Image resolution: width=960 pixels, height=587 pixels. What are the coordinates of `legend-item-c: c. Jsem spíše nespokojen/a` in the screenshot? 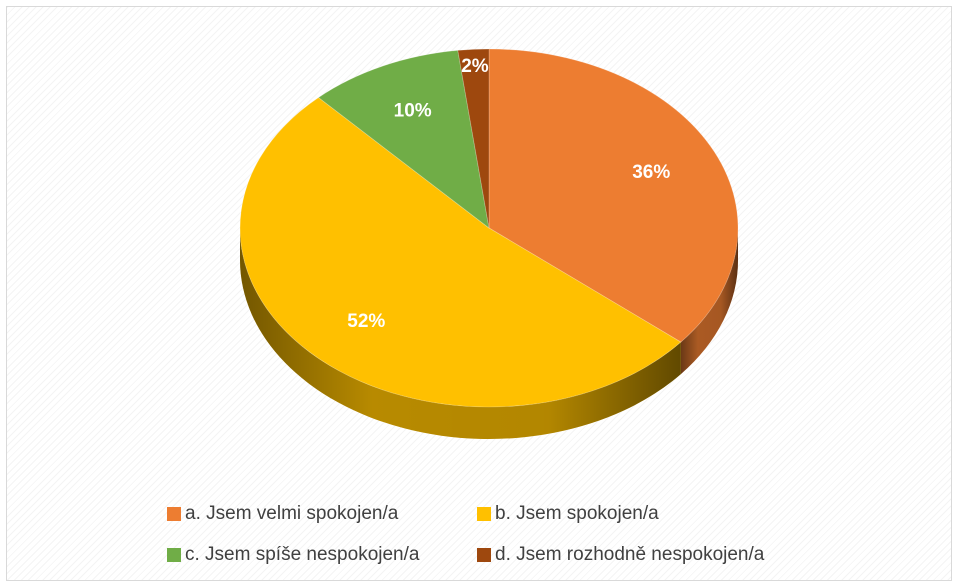 It's located at (322, 555).